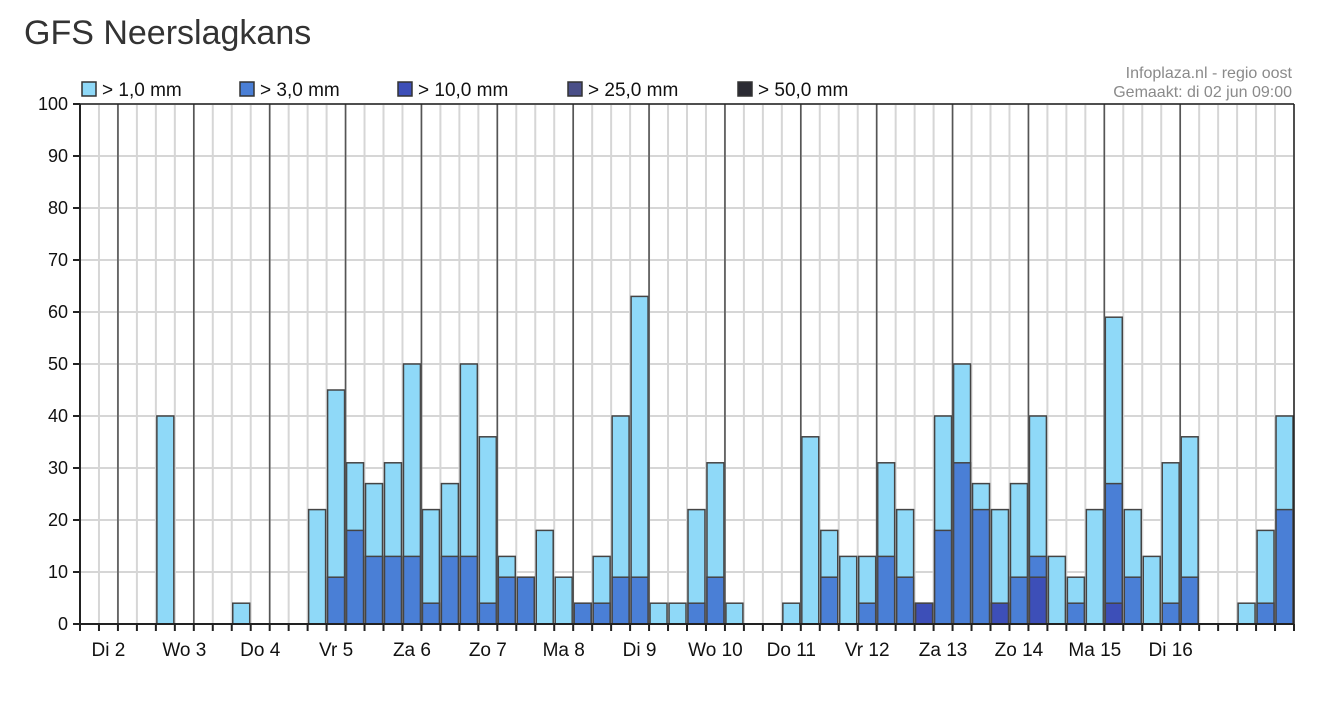 The image size is (1341, 701). What do you see at coordinates (564, 650) in the screenshot?
I see `x-tick-label: Ma 8` at bounding box center [564, 650].